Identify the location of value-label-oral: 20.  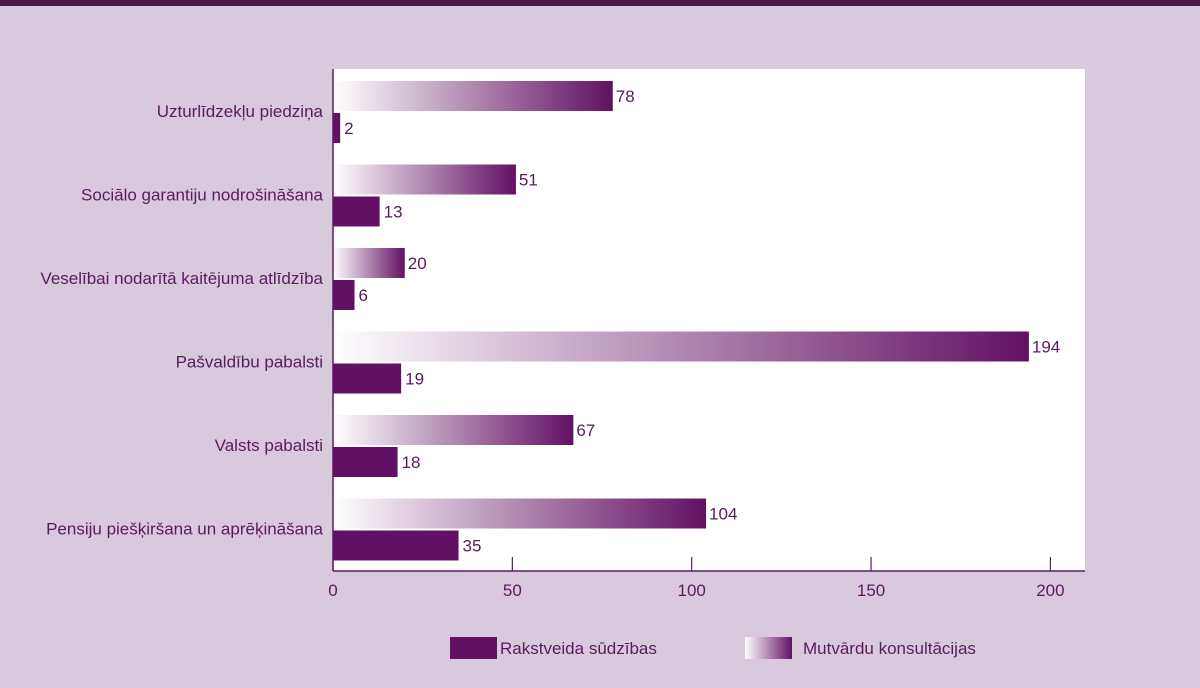
(417, 263).